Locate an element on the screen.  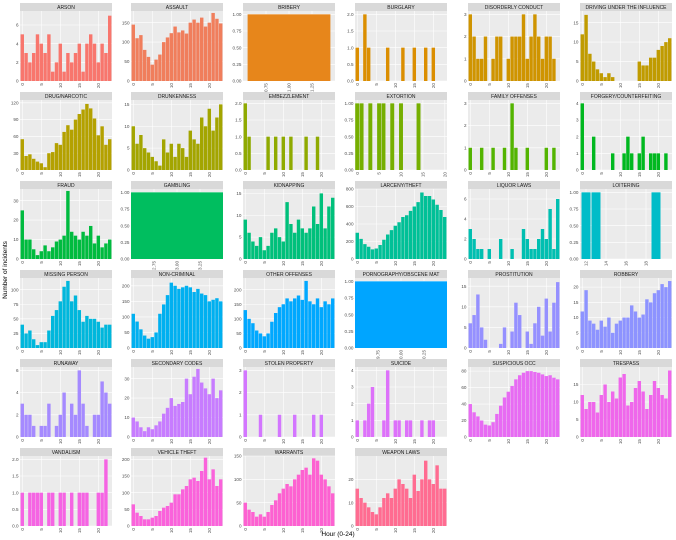
x-tick-label: 14 is located at coordinates (606, 264).